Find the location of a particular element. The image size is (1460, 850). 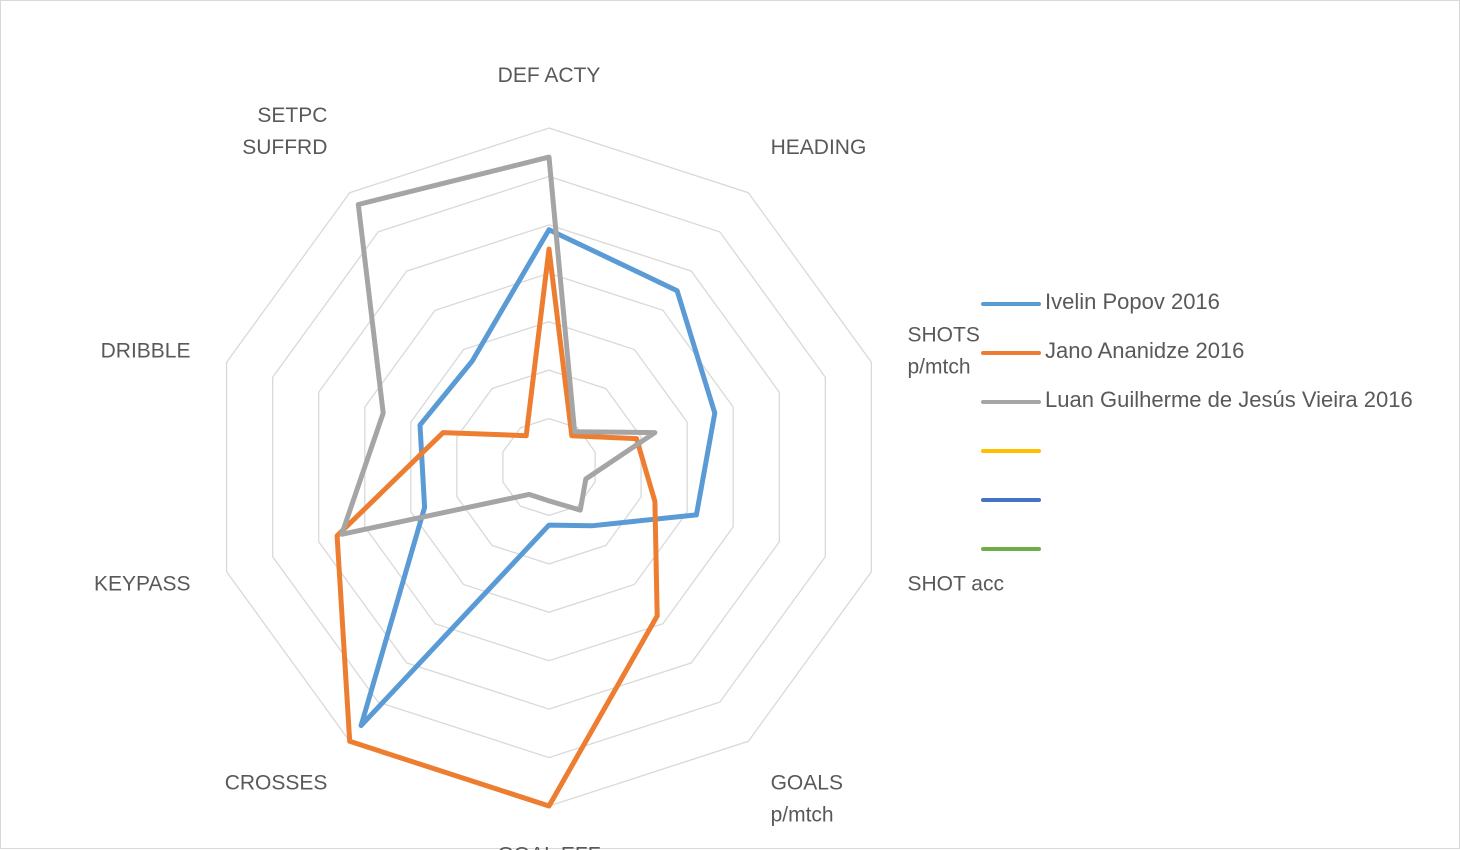

axis-label-line: GOALS is located at coordinates (807, 783).